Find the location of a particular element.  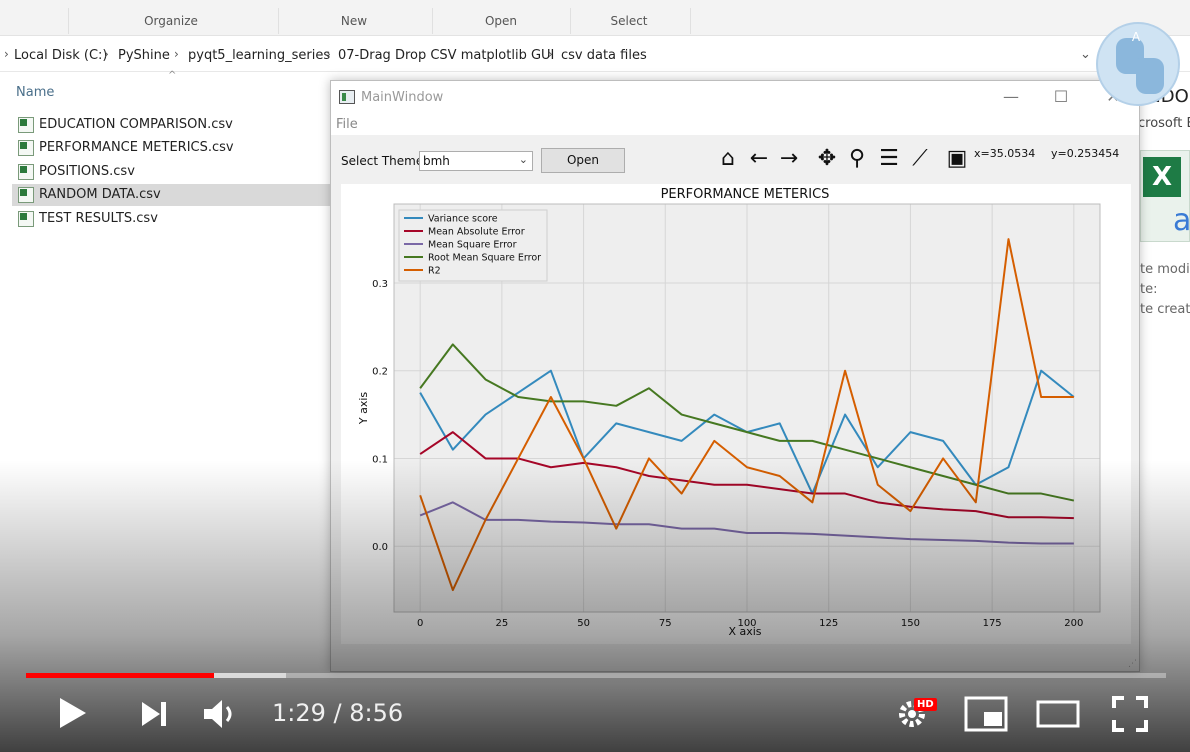

column-header-name: Name is located at coordinates (35, 92).